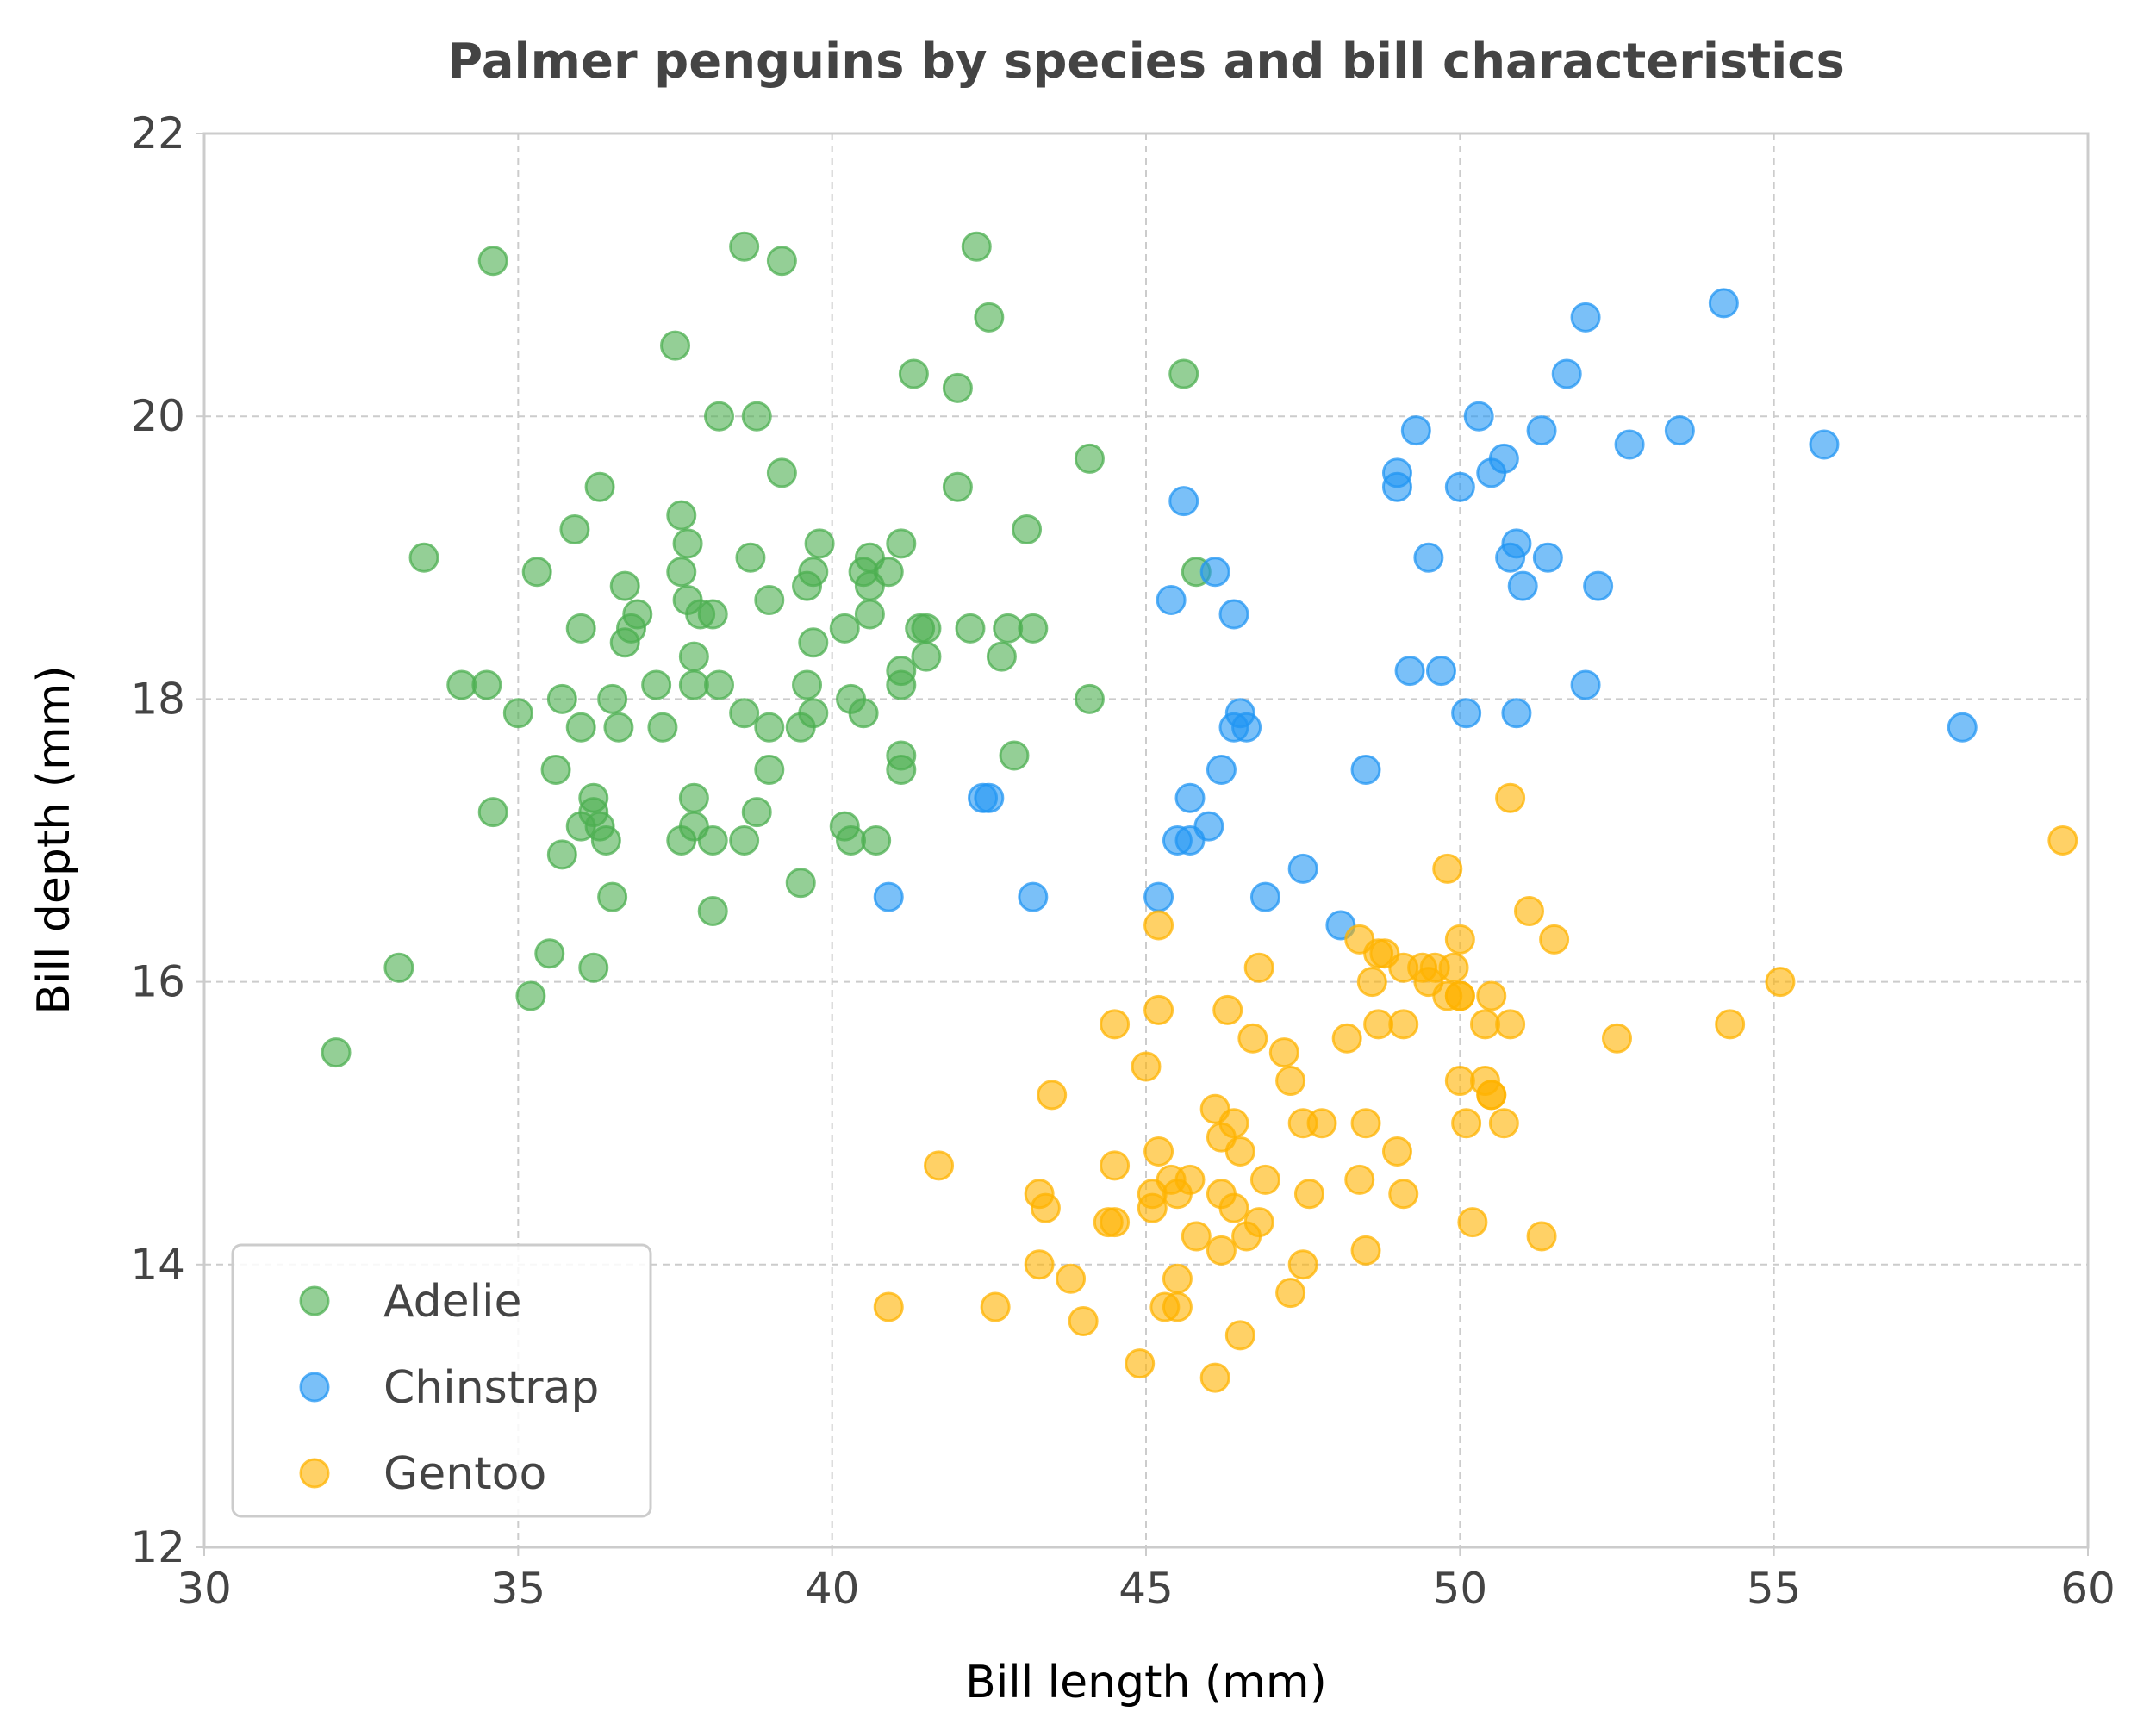 The image size is (2137, 1736). I want to click on legend-marker, so click(314, 1474).